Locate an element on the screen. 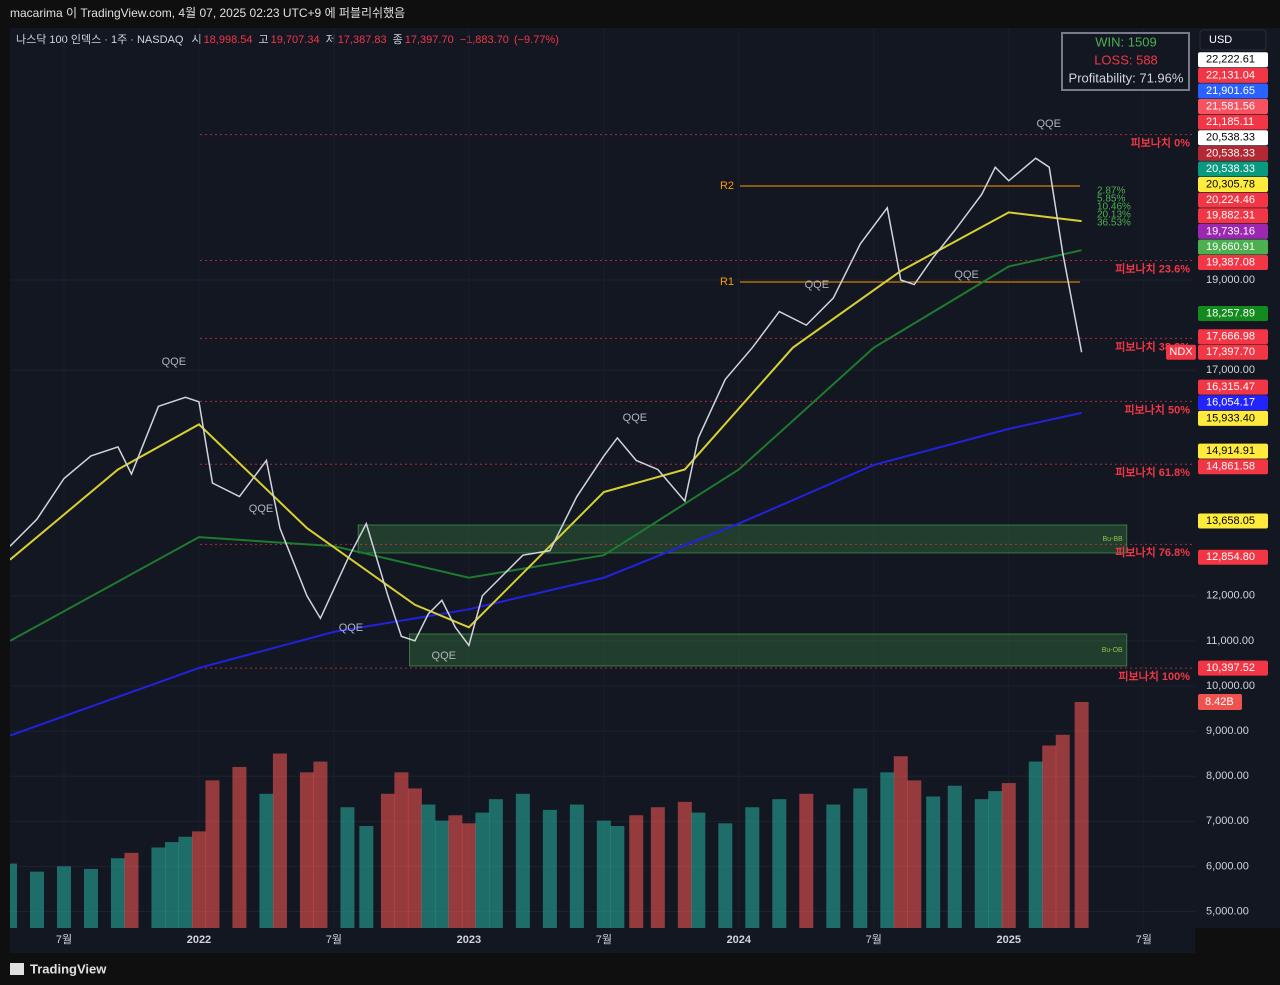  price-label: 17,397.70 is located at coordinates (1230, 352).